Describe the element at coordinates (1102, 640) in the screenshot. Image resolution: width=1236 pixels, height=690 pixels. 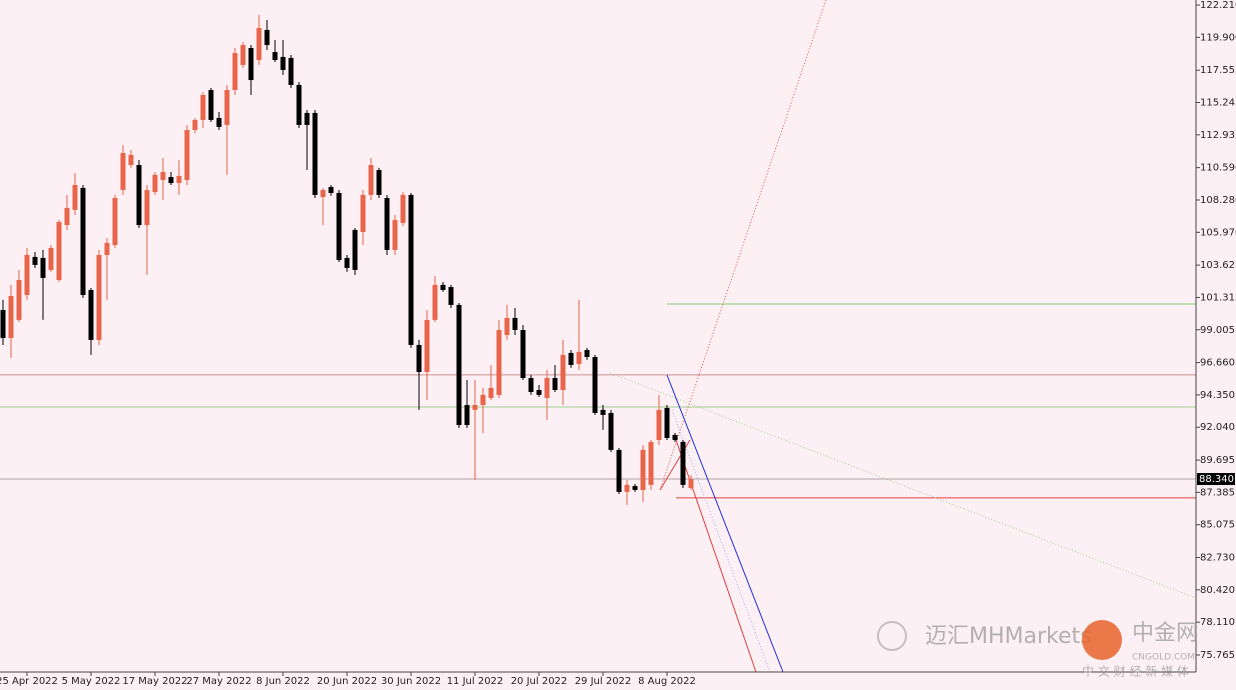
I see `brand-logo` at that location.